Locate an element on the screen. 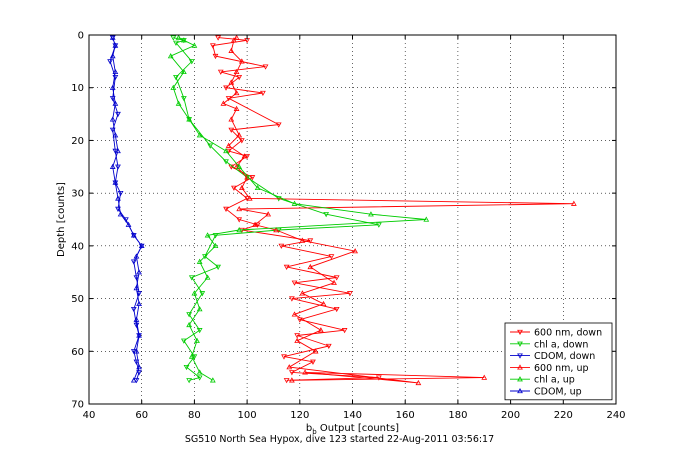 The height and width of the screenshot is (454, 681). legend-label-chl-a-up: chl a, up is located at coordinates (554, 380).